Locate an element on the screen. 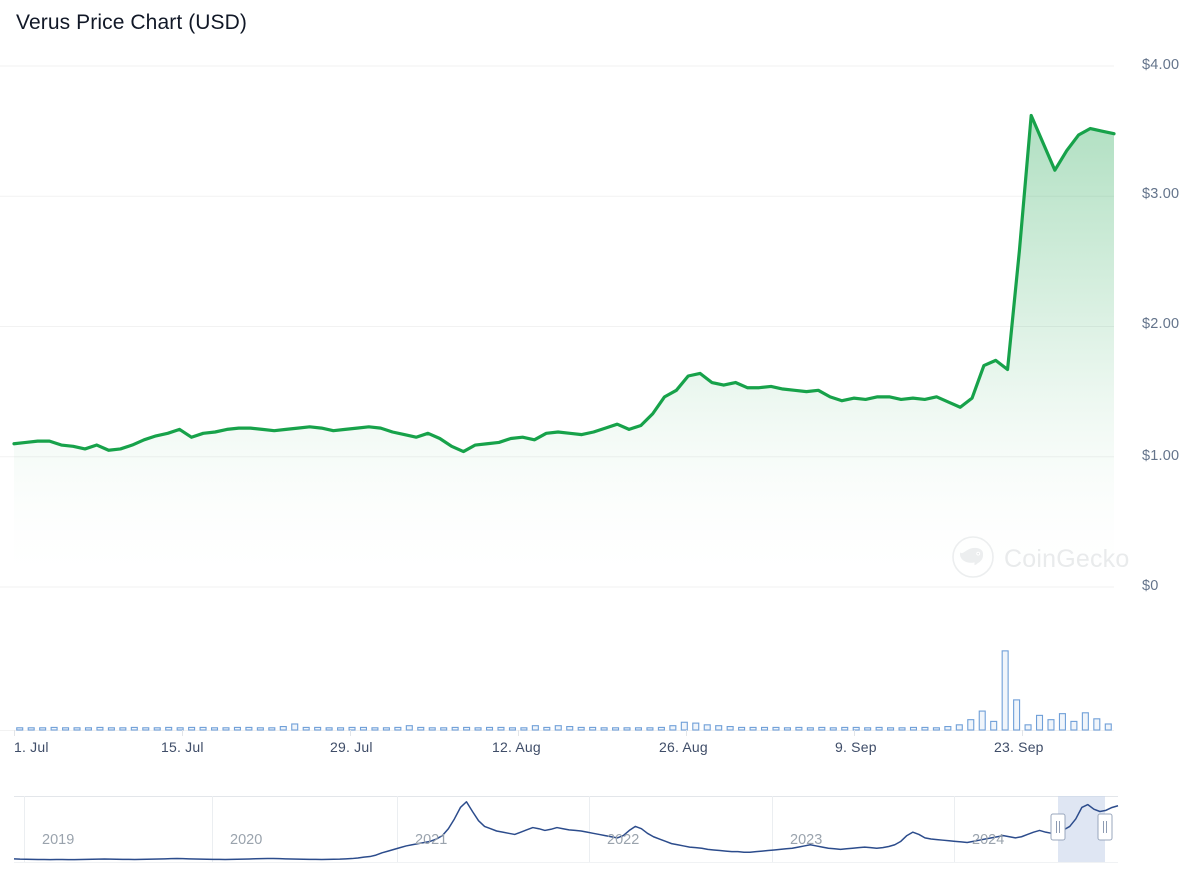 Image resolution: width=1200 pixels, height=876 pixels. navigator-handle-right is located at coordinates (1105, 827).